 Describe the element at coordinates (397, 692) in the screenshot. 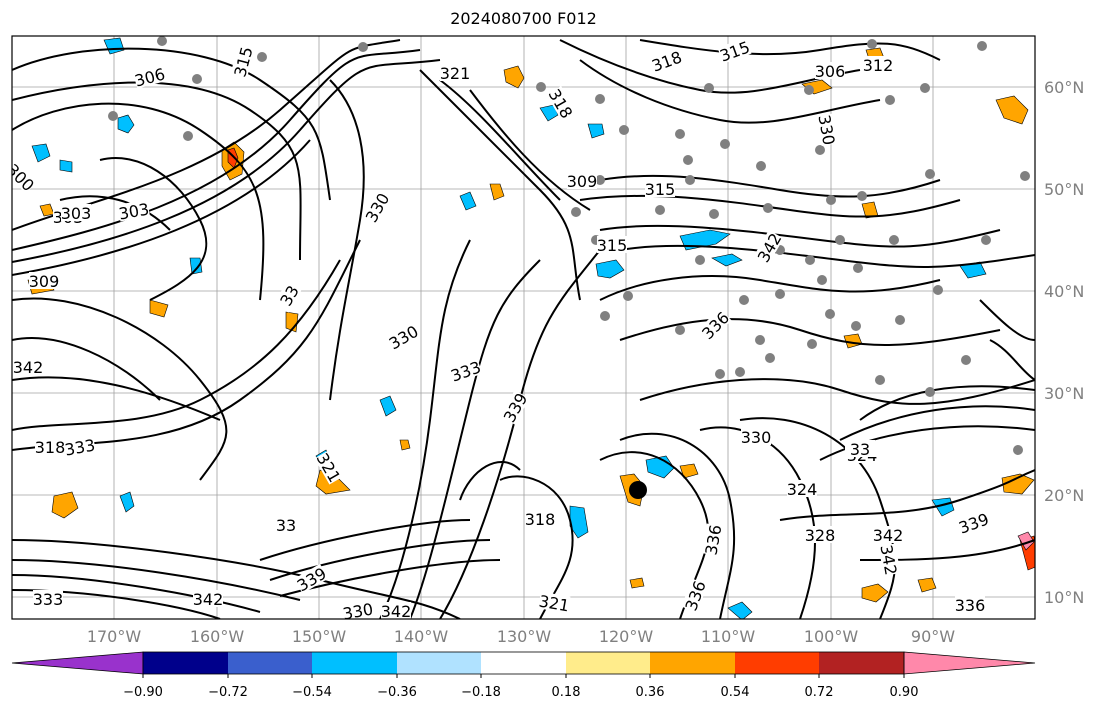

I see `colorbar-tick-label: −0.36` at that location.